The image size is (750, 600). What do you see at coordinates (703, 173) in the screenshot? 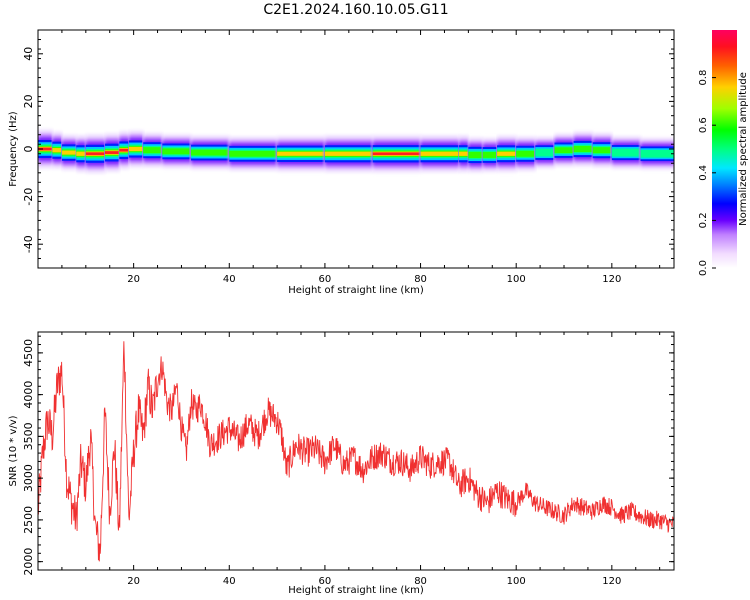
I see `colorbar-tick-label: 0.4` at bounding box center [703, 173].